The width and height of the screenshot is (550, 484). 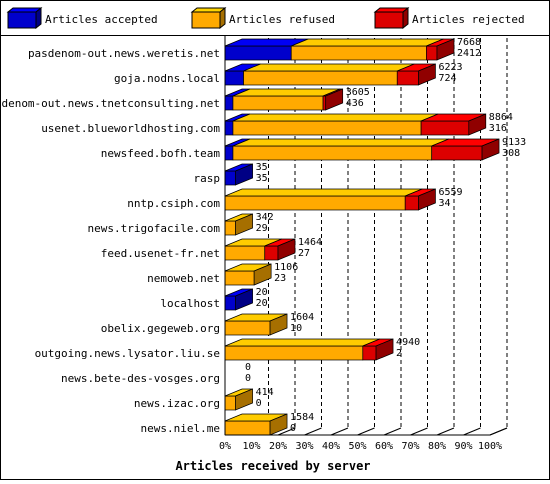 What do you see at coordinates (447, 78) in the screenshot?
I see `value-label-bottom: 724` at bounding box center [447, 78].